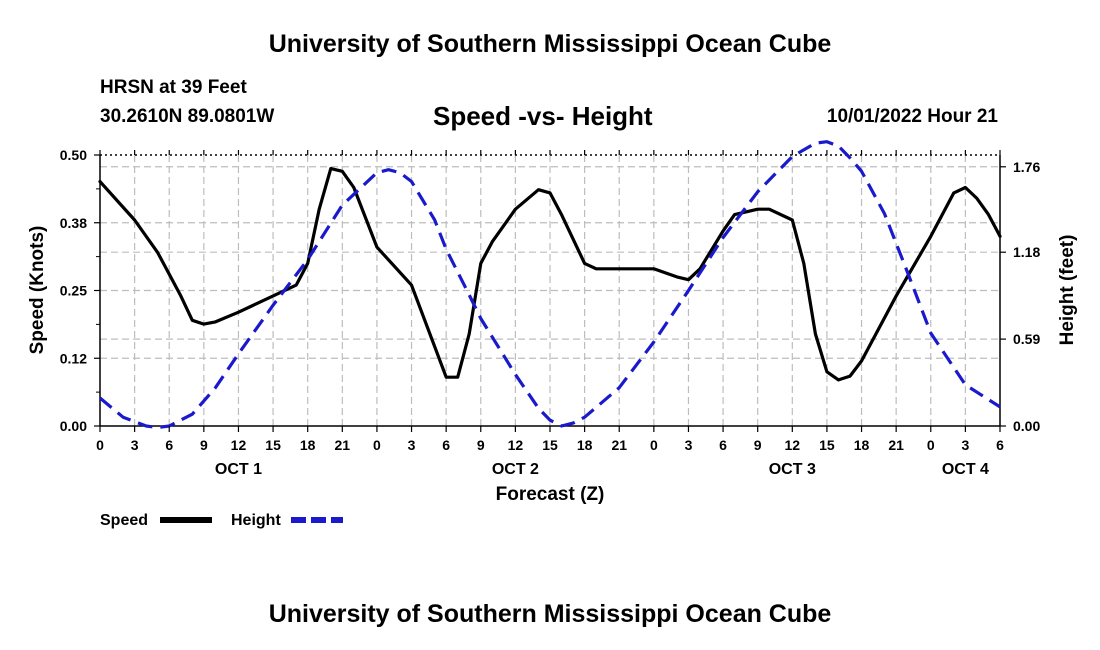 This screenshot has height=650, width=1100. What do you see at coordinates (1026, 252) in the screenshot?
I see `y2-tick-label: 1.18` at bounding box center [1026, 252].